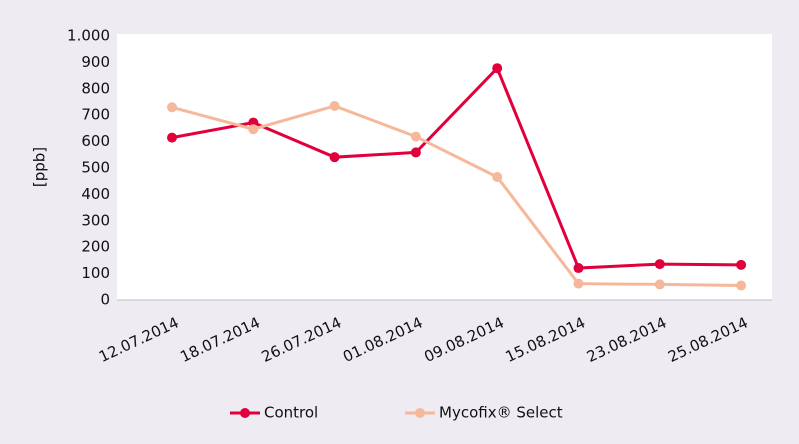 The height and width of the screenshot is (444, 799). I want to click on y-tick-label: 200, so click(95, 247).